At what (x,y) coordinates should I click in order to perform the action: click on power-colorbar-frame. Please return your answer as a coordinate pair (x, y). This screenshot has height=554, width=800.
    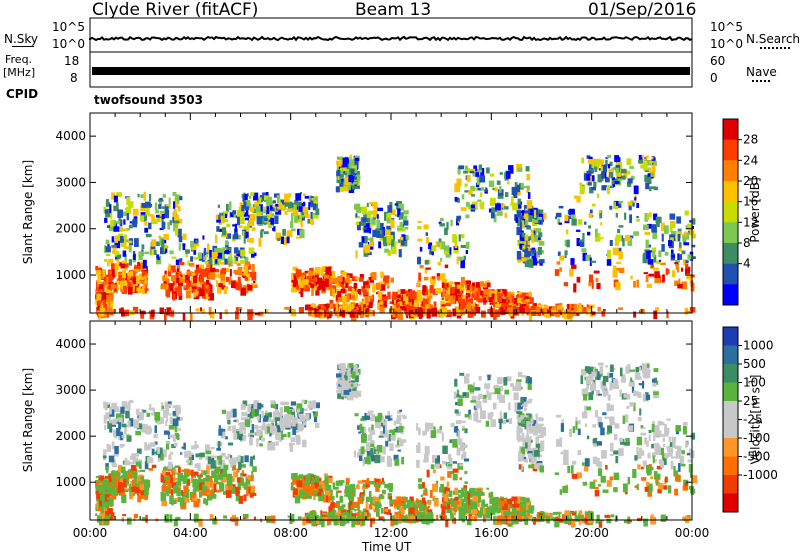
    Looking at the image, I should click on (730, 212).